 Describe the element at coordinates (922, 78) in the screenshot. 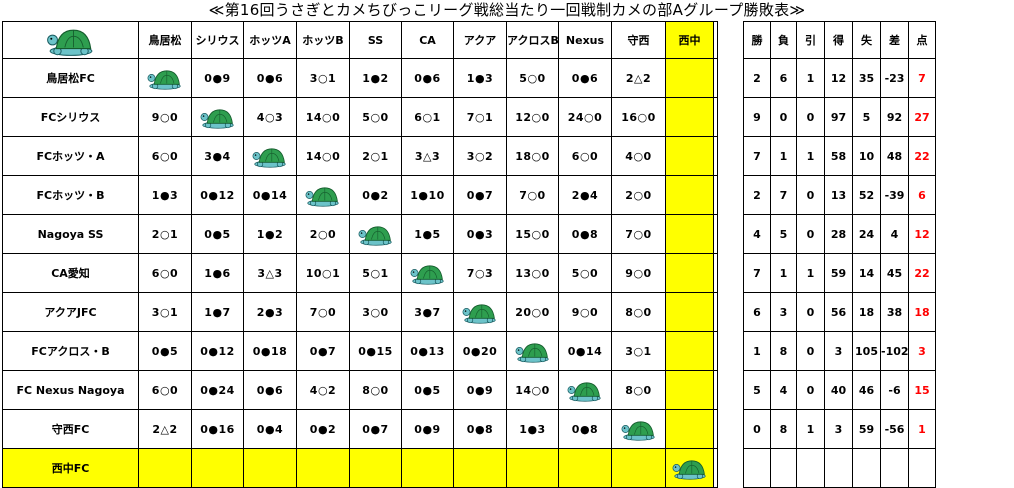

I see `points-value: 7` at that location.